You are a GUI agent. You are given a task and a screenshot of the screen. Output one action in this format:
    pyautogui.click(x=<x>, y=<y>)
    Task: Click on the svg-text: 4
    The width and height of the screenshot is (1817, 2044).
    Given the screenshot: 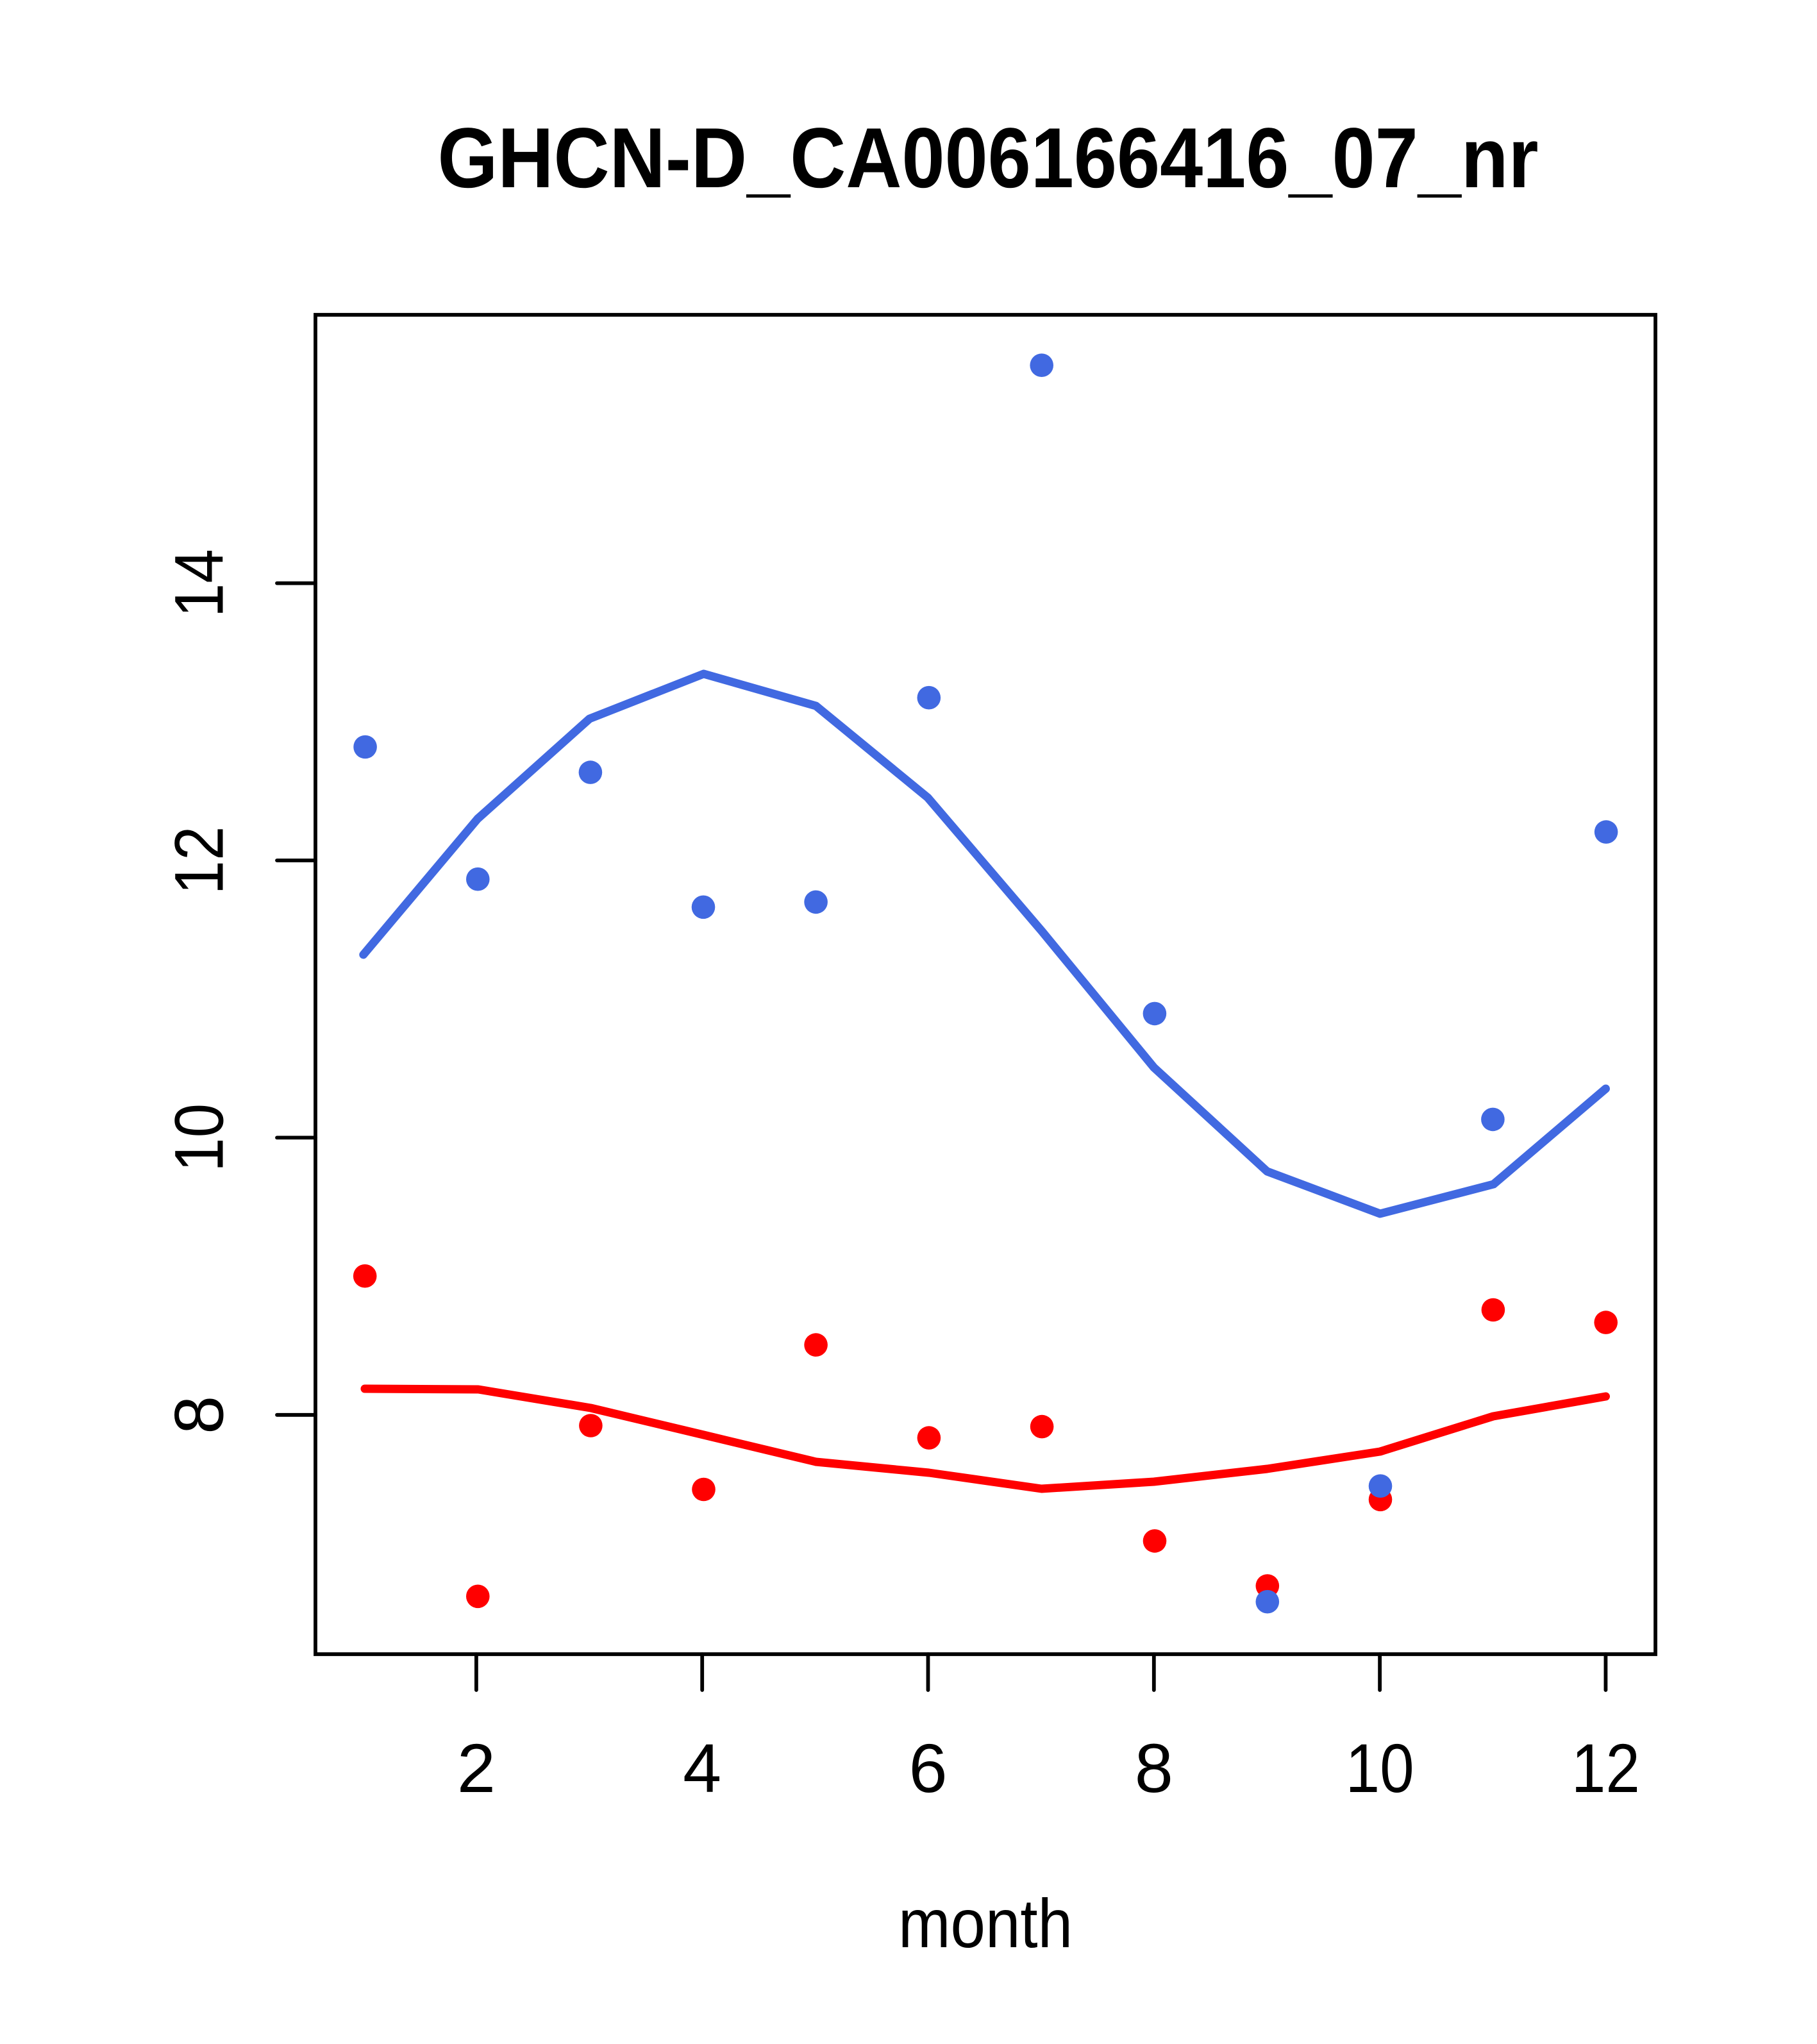 What is the action you would take?
    pyautogui.click(x=702, y=1768)
    